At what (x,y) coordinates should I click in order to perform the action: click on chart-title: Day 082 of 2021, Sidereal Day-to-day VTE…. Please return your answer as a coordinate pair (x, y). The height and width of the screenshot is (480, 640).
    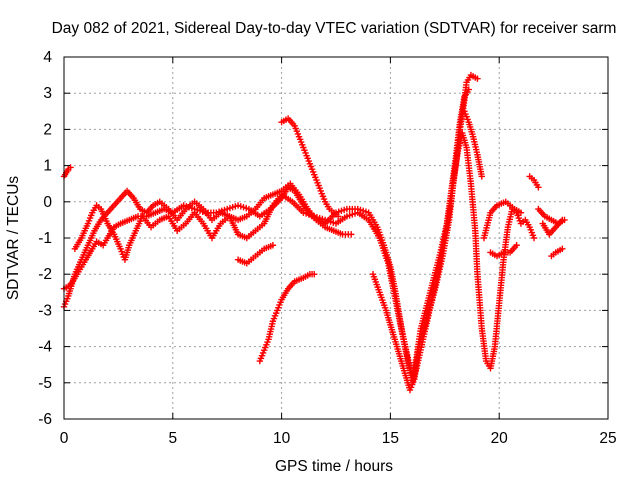
    Looking at the image, I should click on (334, 28).